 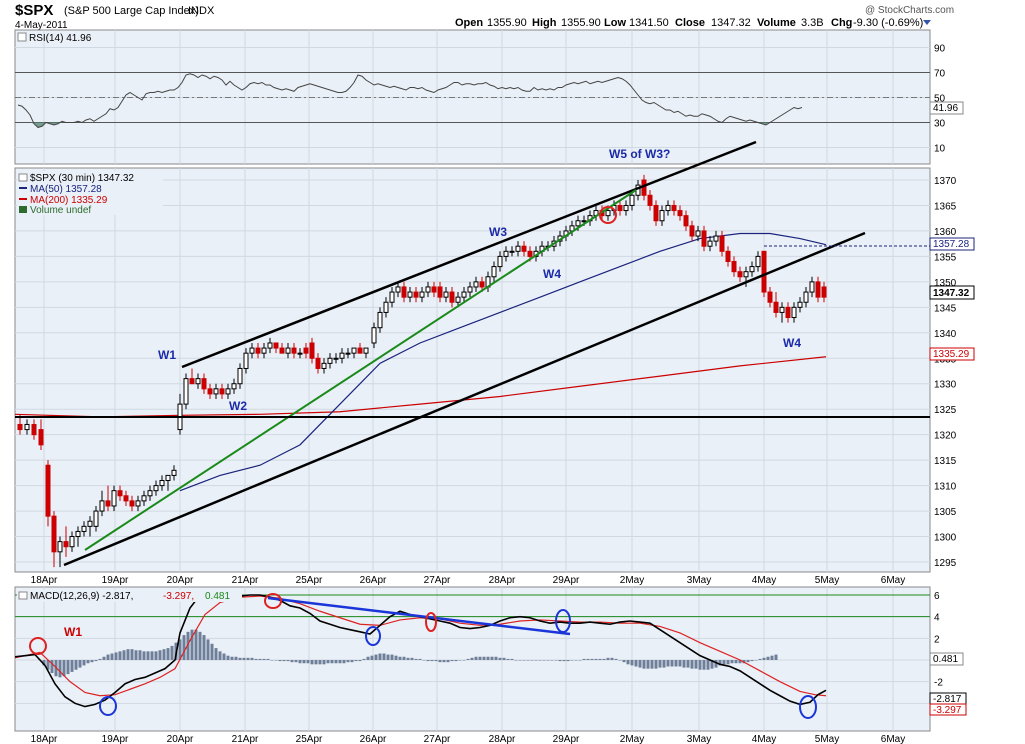 I want to click on wave-label: W1, so click(x=73, y=632).